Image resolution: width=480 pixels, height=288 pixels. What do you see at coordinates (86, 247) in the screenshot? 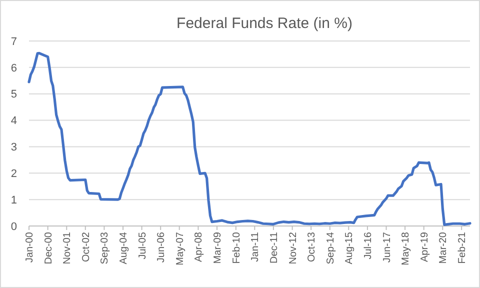
I see `x-tick-label: Oct-02` at bounding box center [86, 247].